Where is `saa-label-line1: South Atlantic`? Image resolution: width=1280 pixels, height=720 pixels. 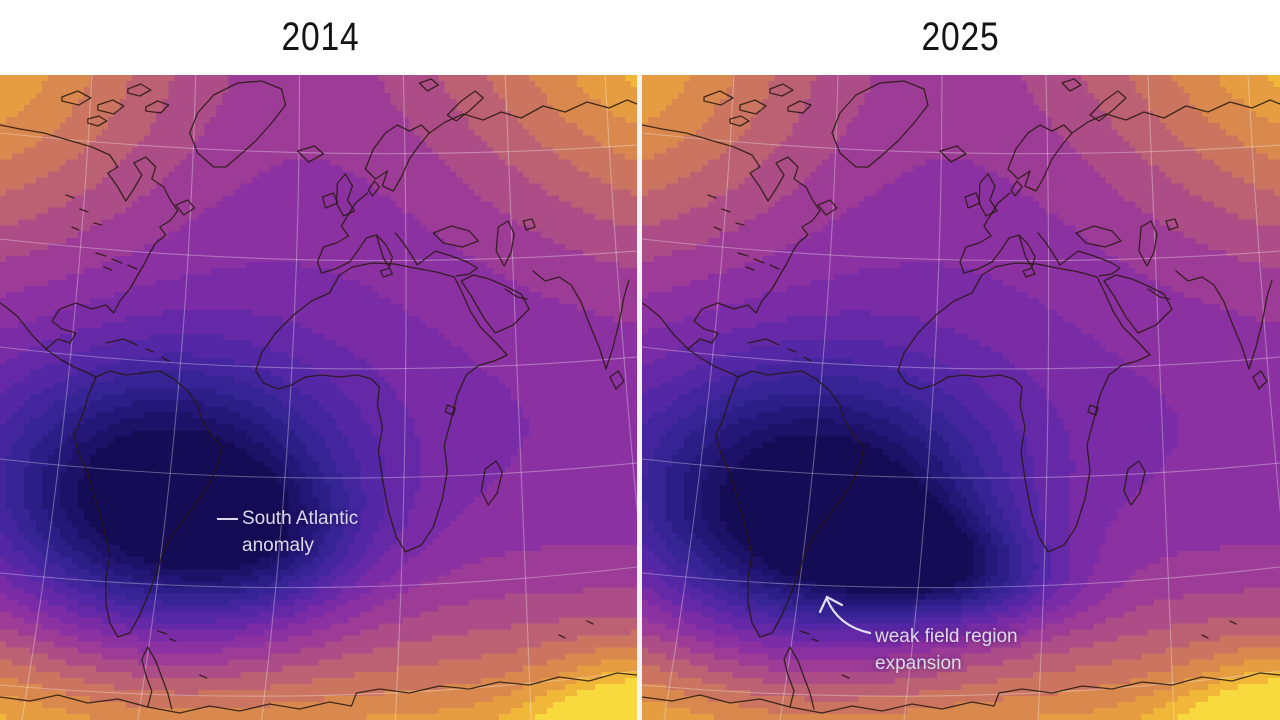 saa-label-line1: South Atlantic is located at coordinates (300, 518).